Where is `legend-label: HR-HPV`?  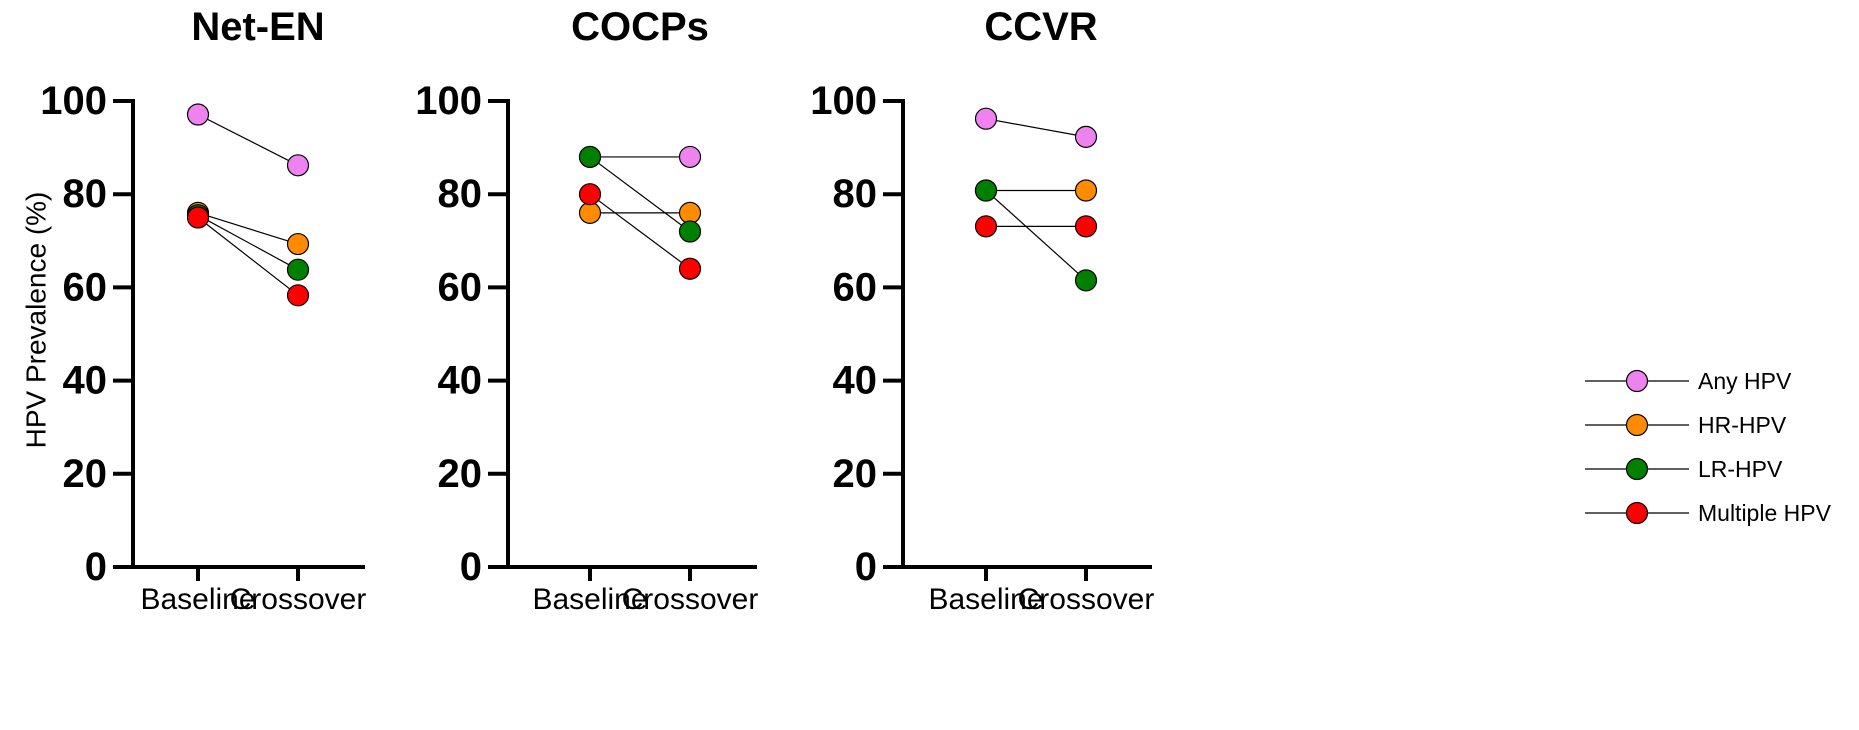
legend-label: HR-HPV is located at coordinates (1742, 425).